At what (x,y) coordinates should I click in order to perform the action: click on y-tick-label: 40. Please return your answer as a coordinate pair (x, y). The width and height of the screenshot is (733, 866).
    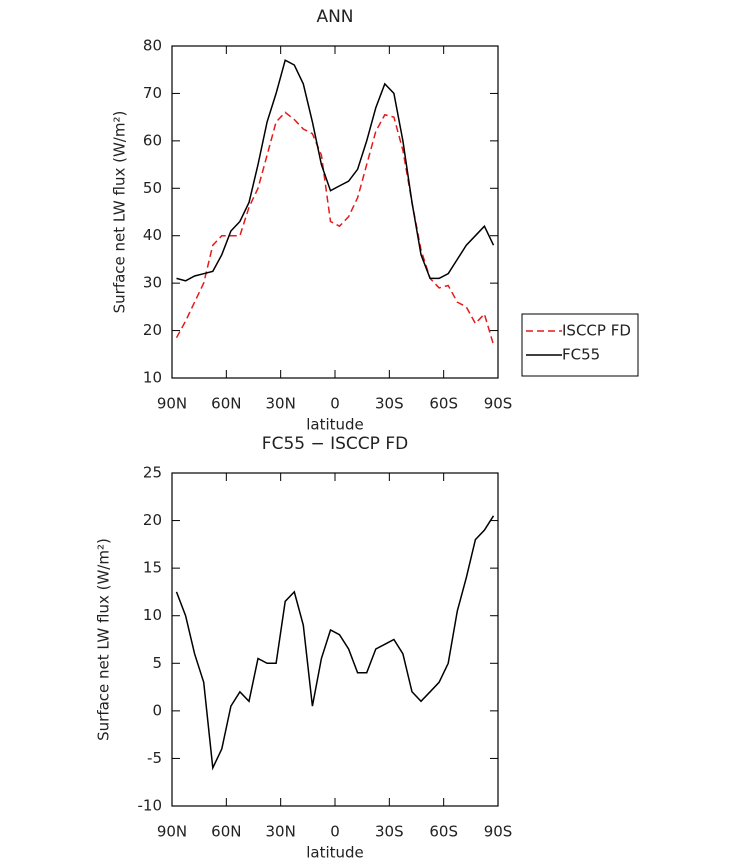
    Looking at the image, I should click on (152, 235).